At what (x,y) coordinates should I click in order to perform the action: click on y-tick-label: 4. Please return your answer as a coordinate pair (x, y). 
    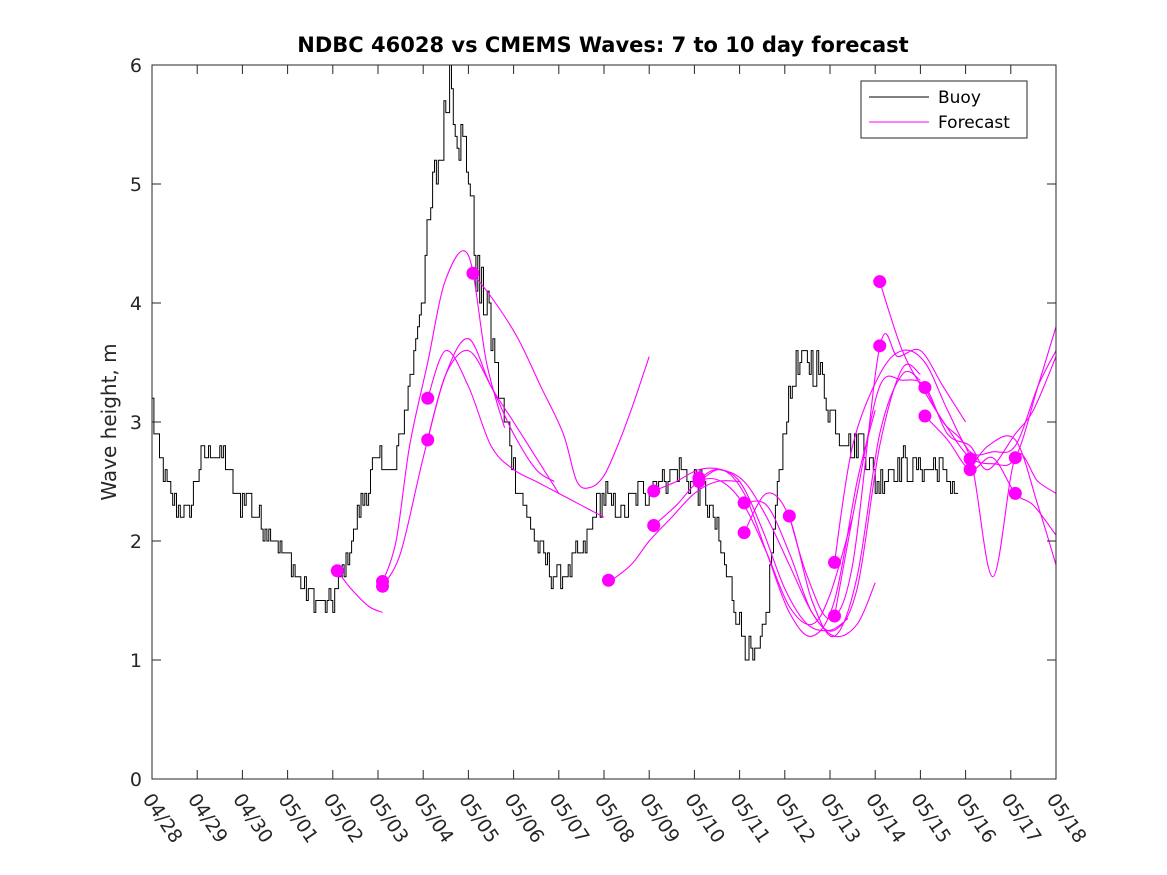
    Looking at the image, I should click on (136, 304).